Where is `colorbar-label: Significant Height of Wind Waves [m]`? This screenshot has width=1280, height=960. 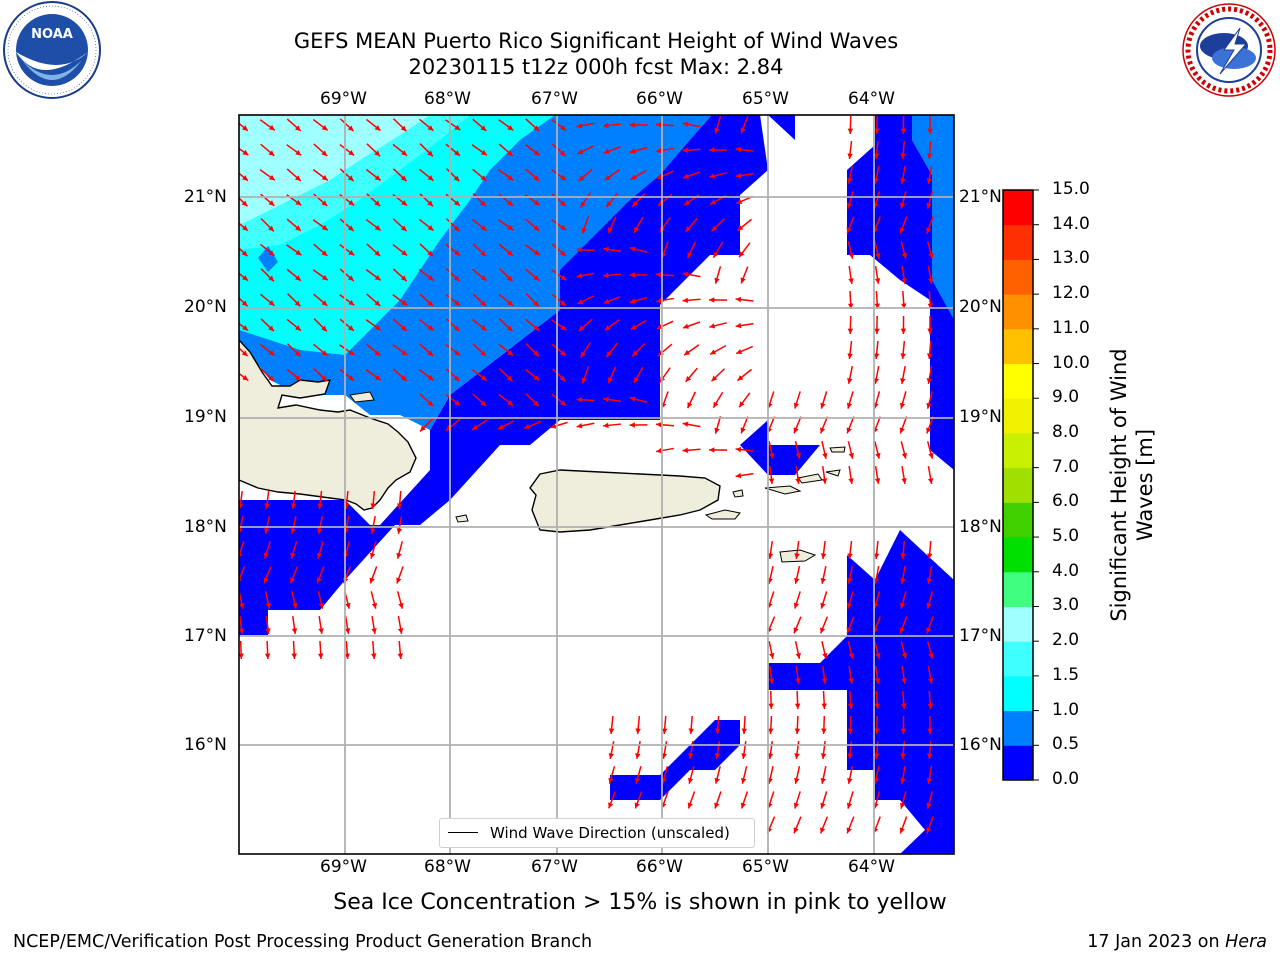
colorbar-label: Significant Height of Wind Waves [m] is located at coordinates (1132, 485).